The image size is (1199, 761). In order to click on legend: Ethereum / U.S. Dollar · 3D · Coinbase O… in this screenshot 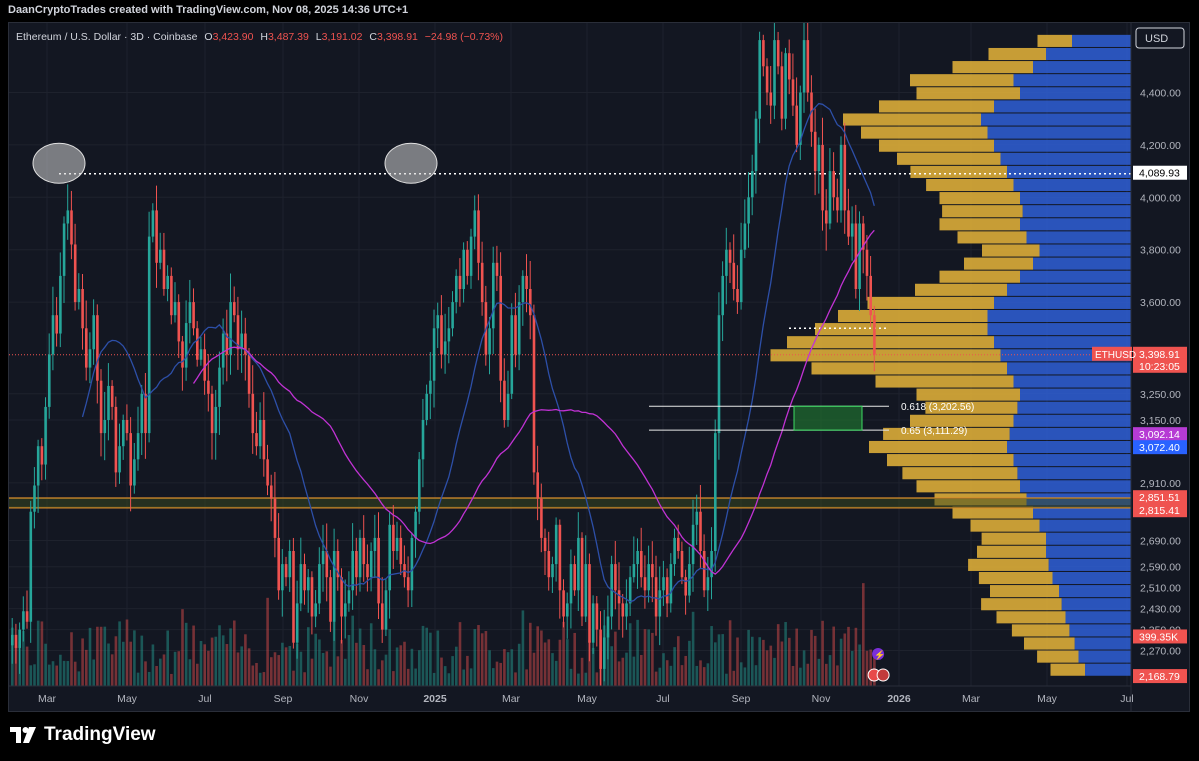, I will do `click(259, 37)`.